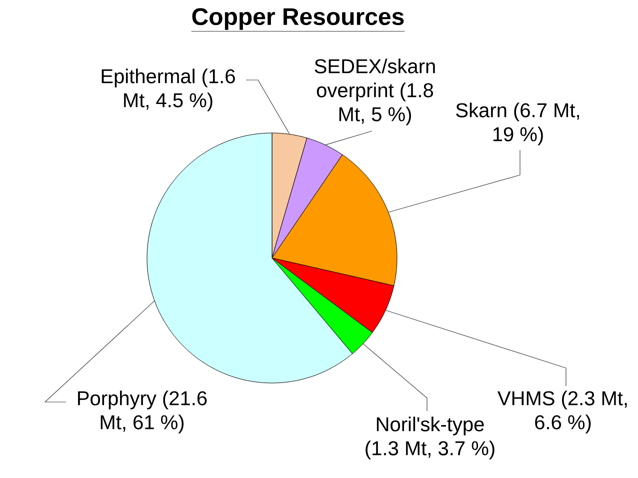 The width and height of the screenshot is (638, 478). Describe the element at coordinates (374, 92) in the screenshot. I see `slice-label: SEDEX/skarn overprint (1.8 Mt, 5 %)` at that location.